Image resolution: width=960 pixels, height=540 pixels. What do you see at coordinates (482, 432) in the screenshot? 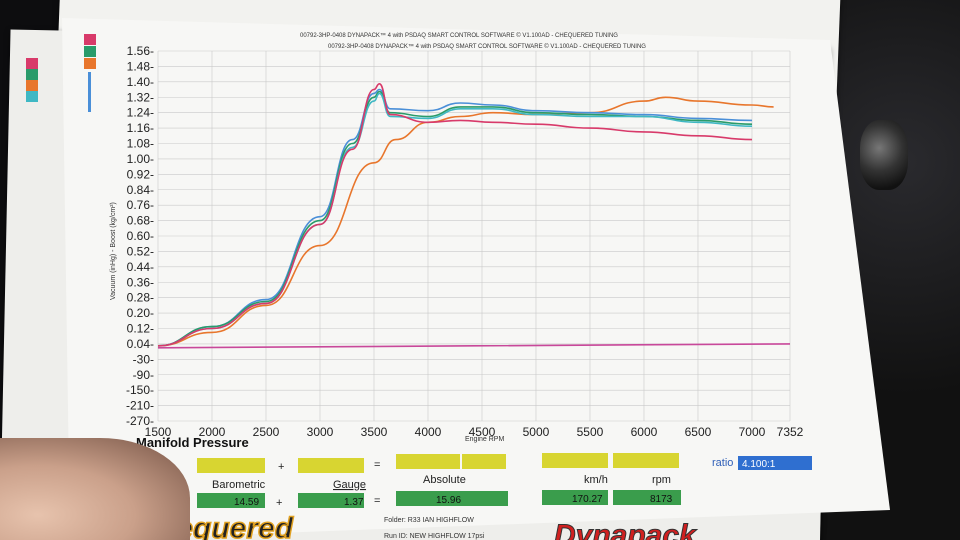
I see `x-tick-label: 4500` at bounding box center [482, 432].